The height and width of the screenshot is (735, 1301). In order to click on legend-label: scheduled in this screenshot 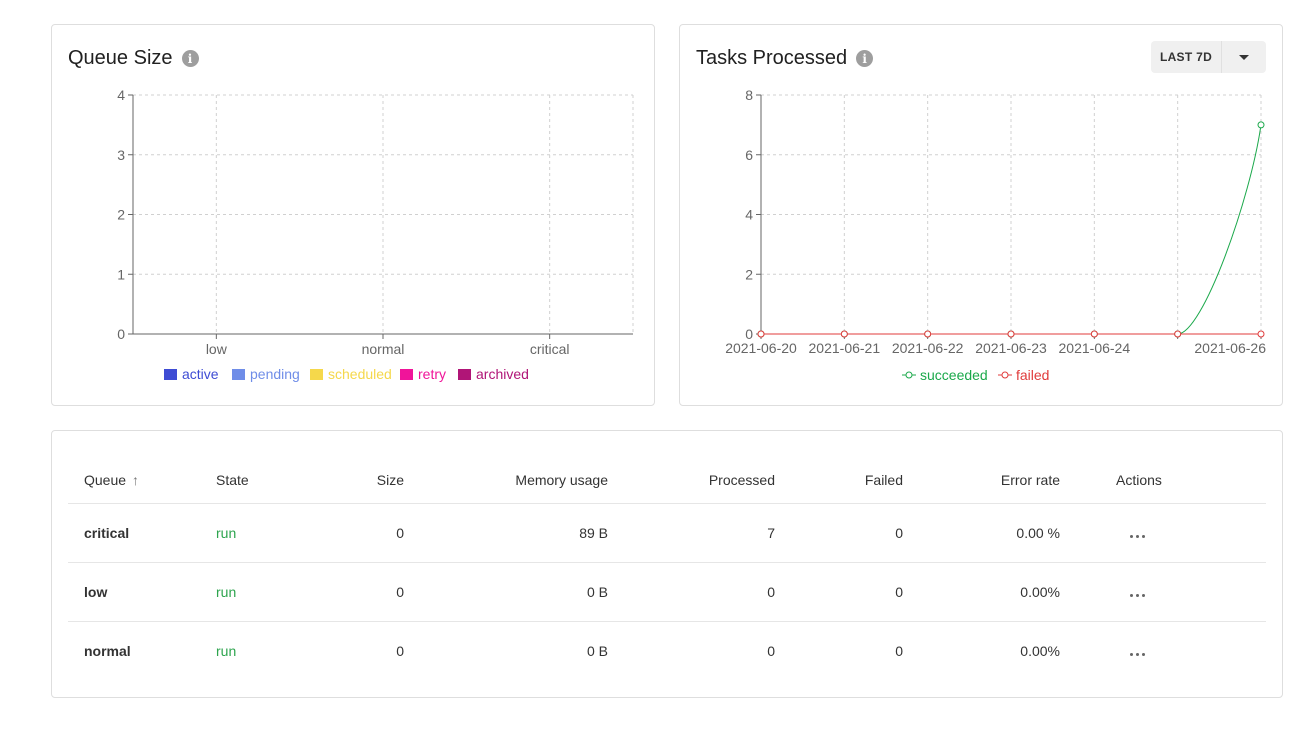, I will do `click(360, 374)`.